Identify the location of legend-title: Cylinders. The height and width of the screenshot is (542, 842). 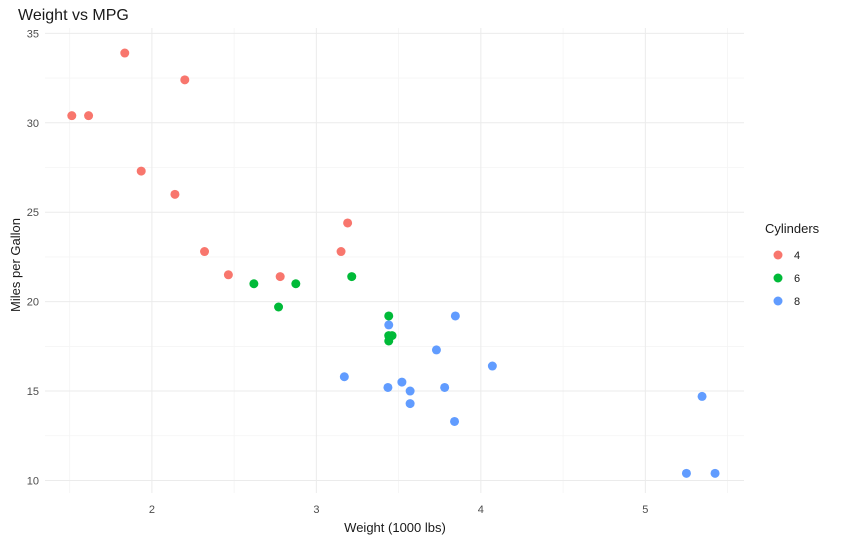
(792, 228).